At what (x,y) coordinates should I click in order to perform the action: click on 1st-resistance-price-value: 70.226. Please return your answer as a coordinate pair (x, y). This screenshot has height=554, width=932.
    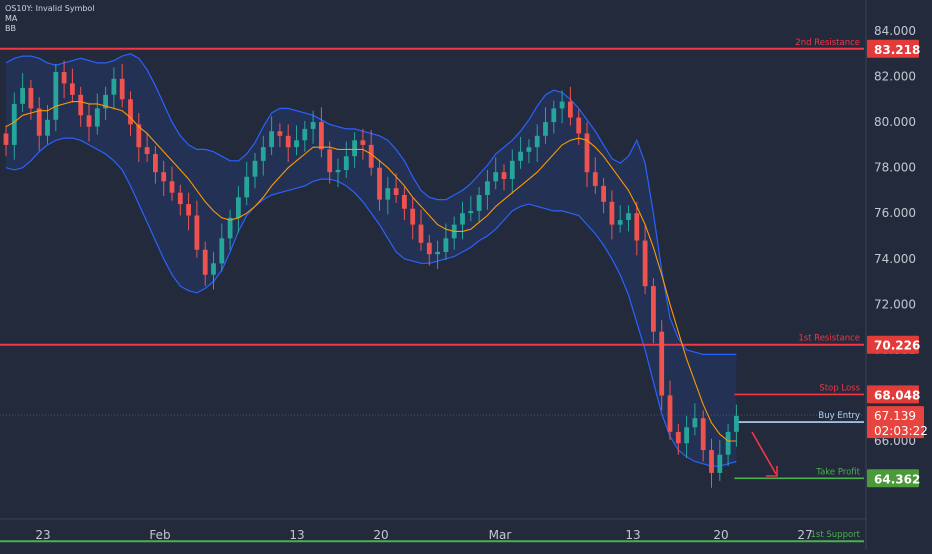
    Looking at the image, I should click on (897, 346).